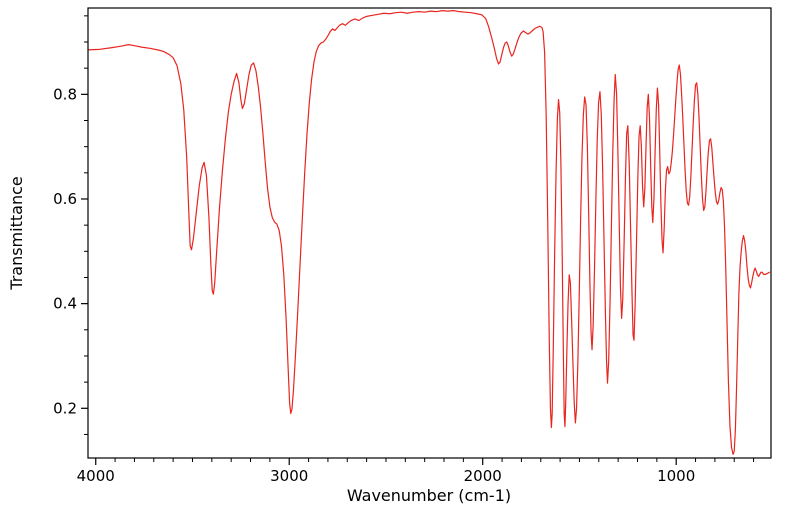 This screenshot has width=799, height=516. Describe the element at coordinates (65, 199) in the screenshot. I see `y-tick-label: 0.6` at that location.